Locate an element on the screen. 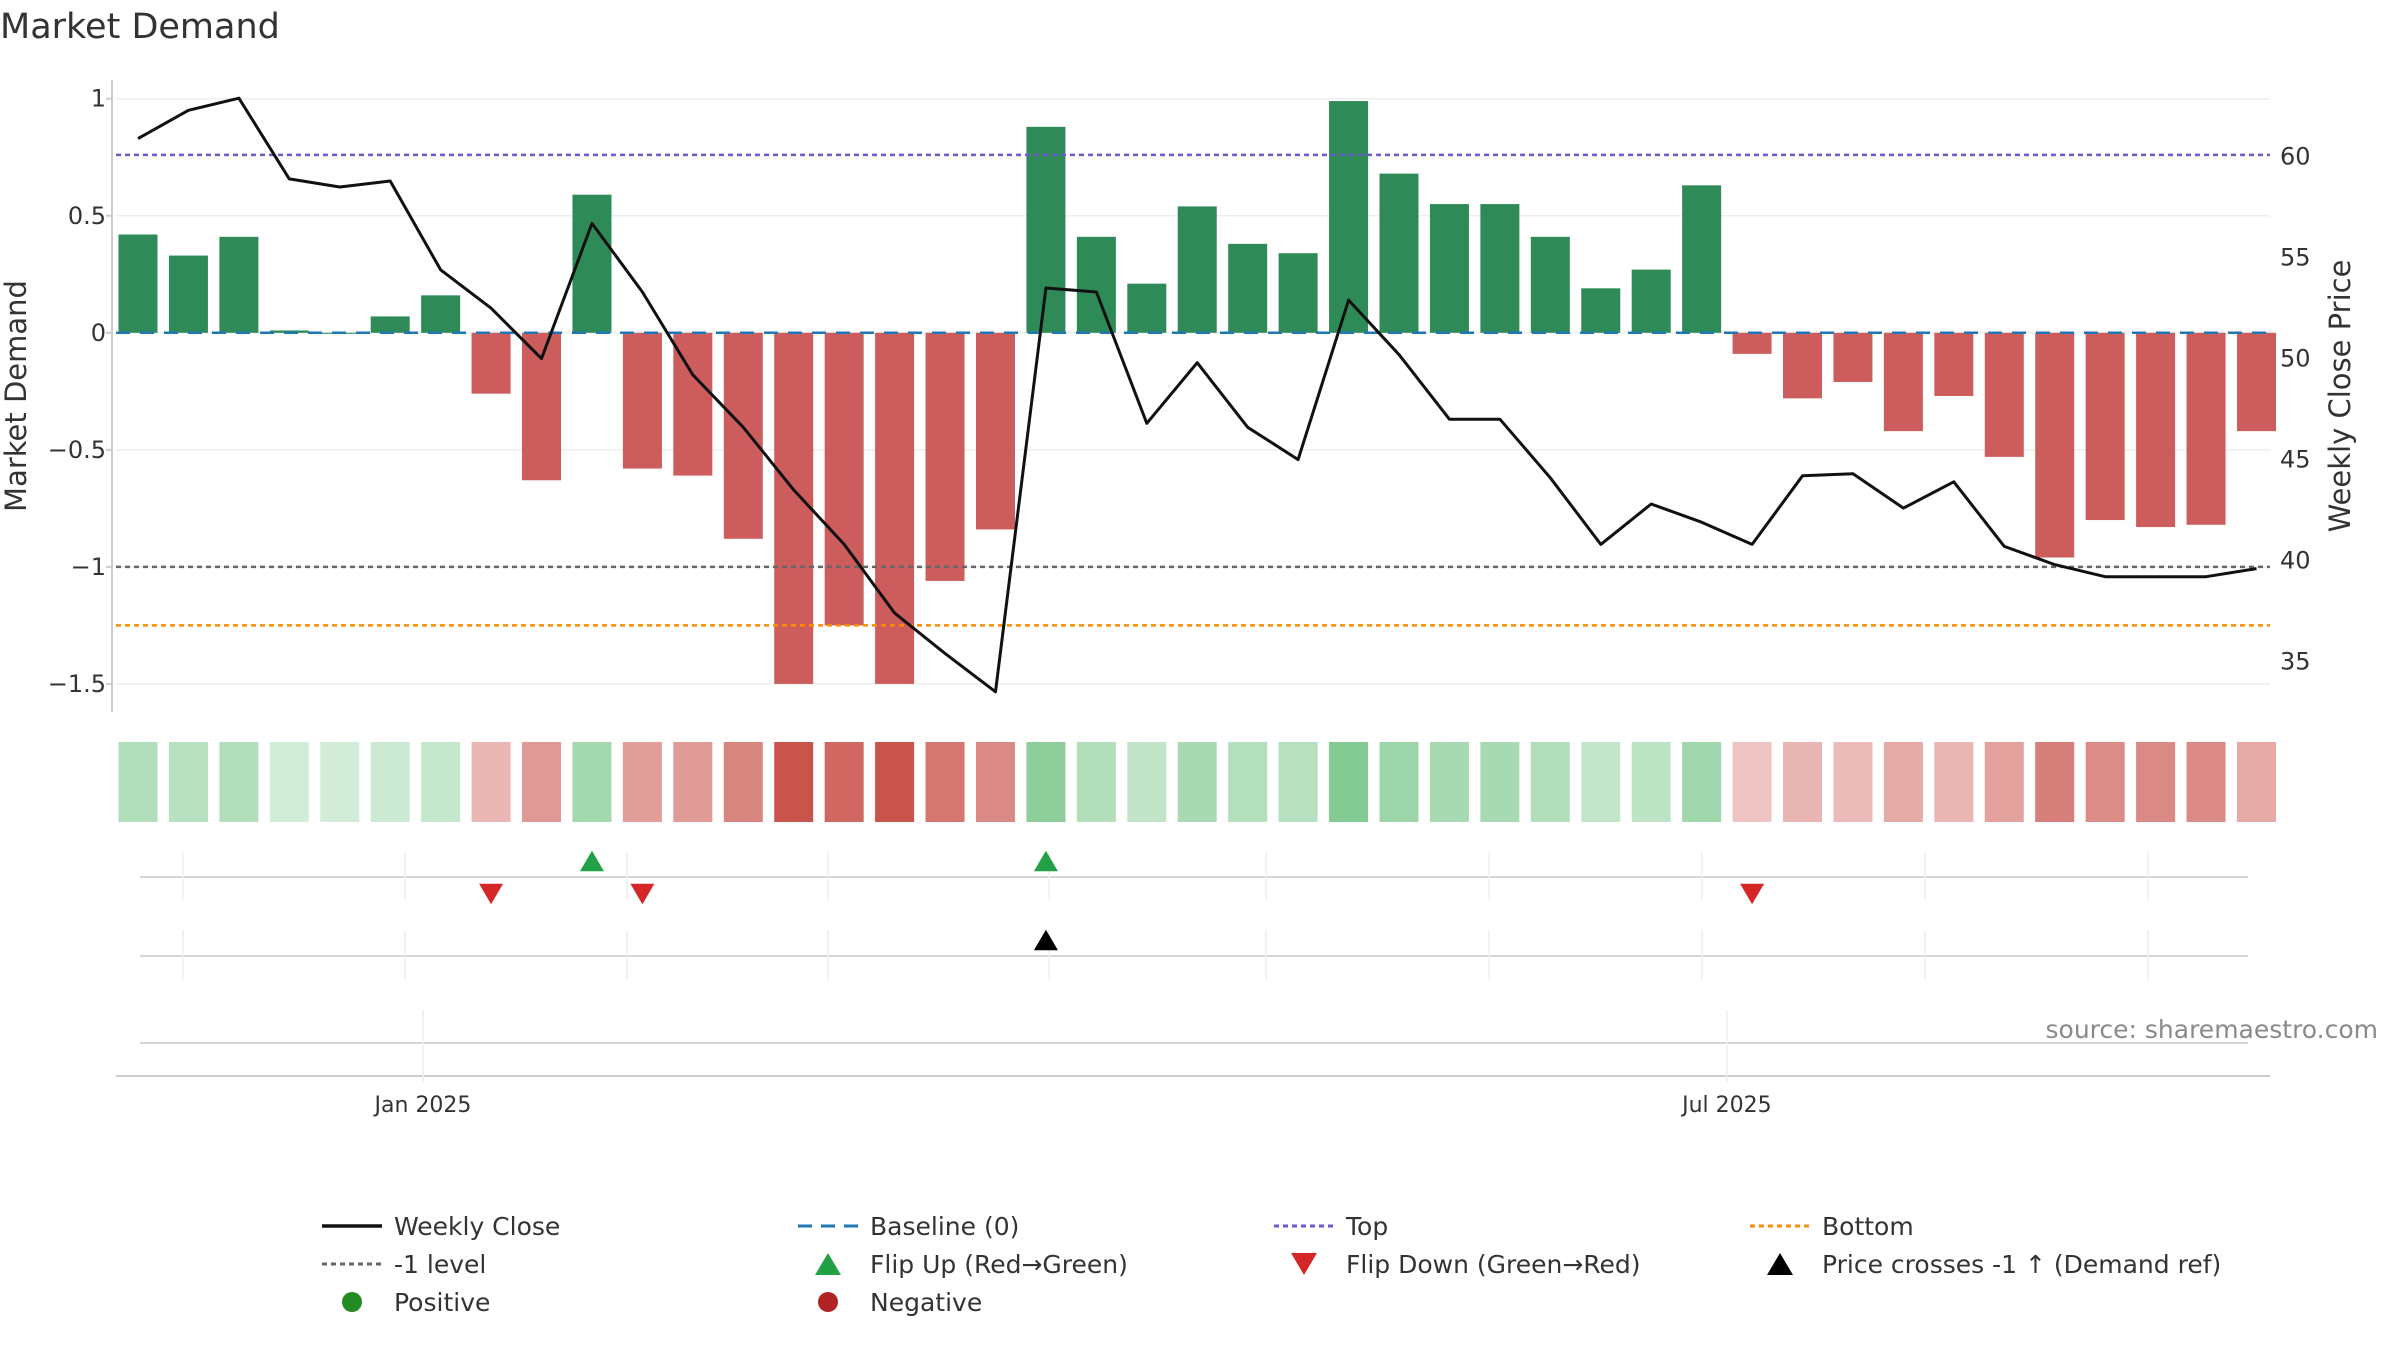  right-tick-label: 50 is located at coordinates (2295, 359).